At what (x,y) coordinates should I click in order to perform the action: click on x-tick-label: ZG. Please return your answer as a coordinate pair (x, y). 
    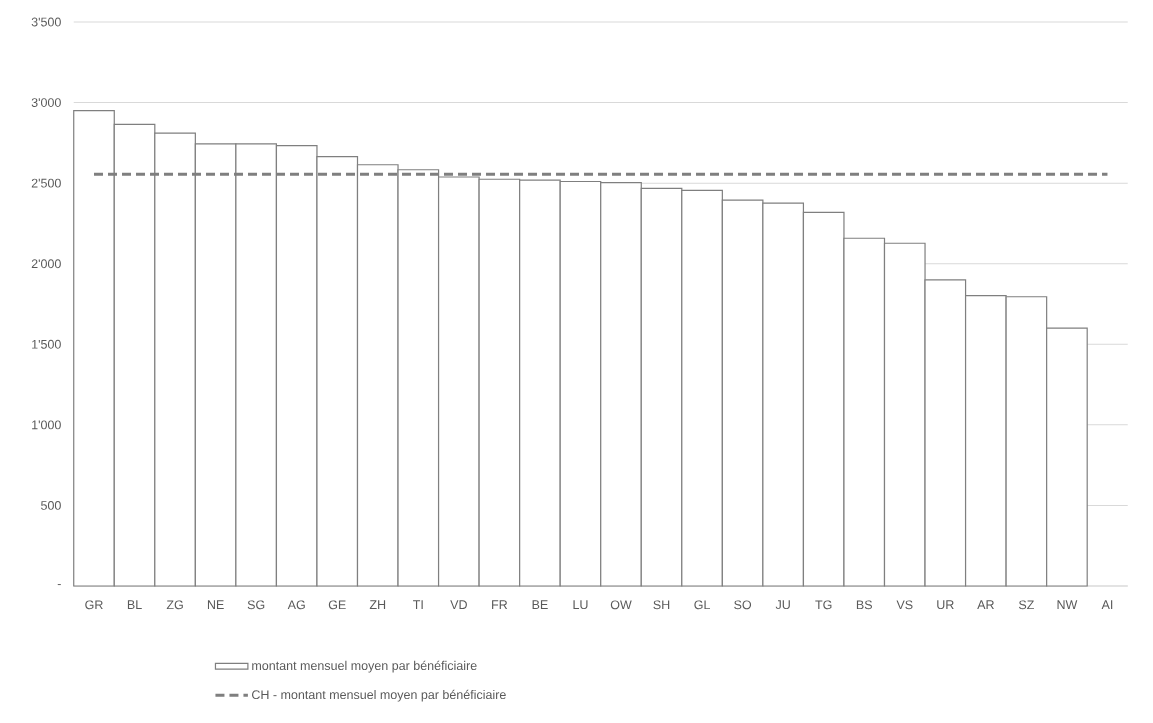
    Looking at the image, I should click on (174, 605).